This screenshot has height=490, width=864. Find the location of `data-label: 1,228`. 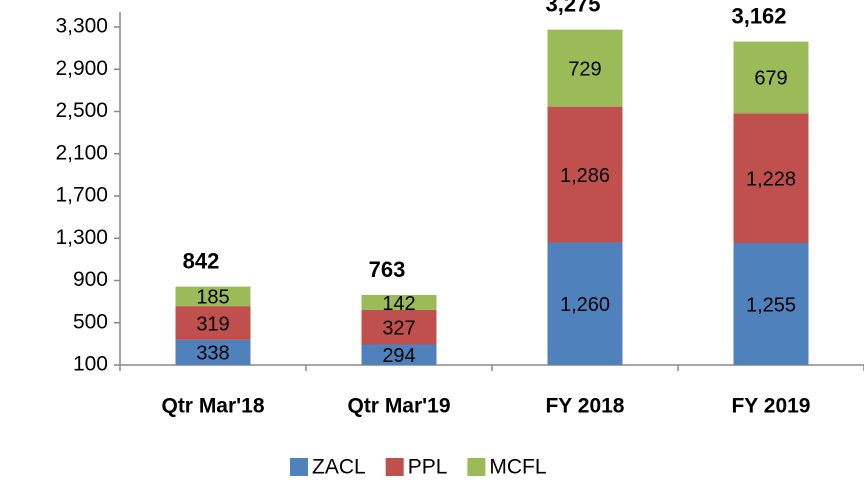

data-label: 1,228 is located at coordinates (771, 179).